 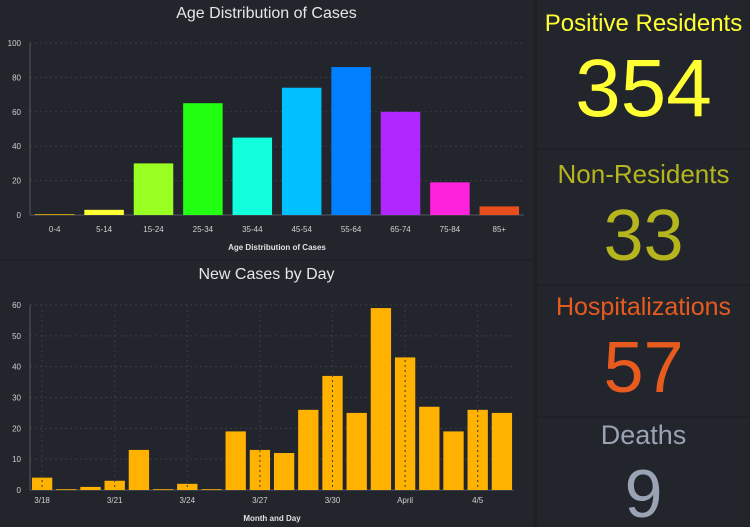 What do you see at coordinates (42, 500) in the screenshot?
I see `x-tick-label: 3/18` at bounding box center [42, 500].